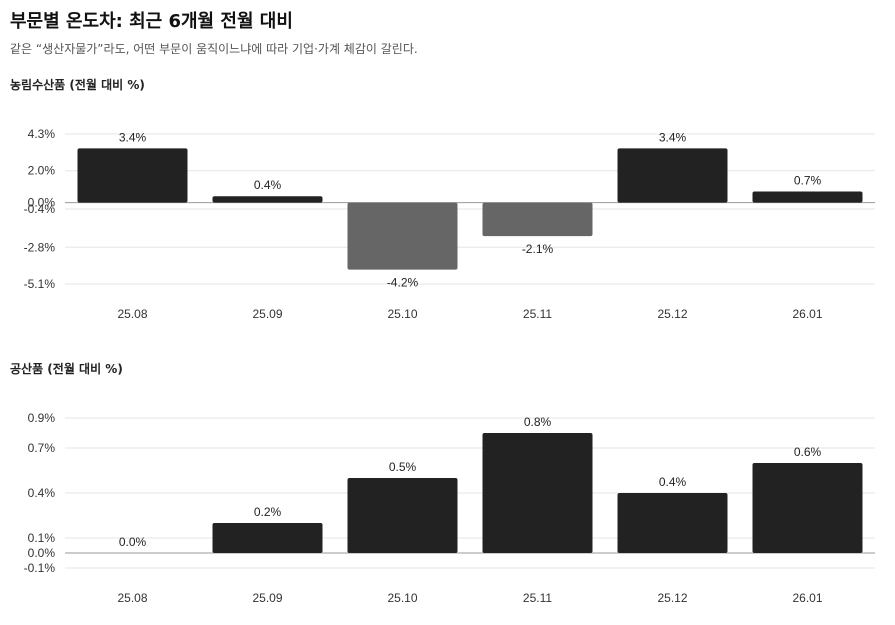 The image size is (895, 625). What do you see at coordinates (42, 203) in the screenshot?
I see `agri-ytick-label: 0.0%` at bounding box center [42, 203].